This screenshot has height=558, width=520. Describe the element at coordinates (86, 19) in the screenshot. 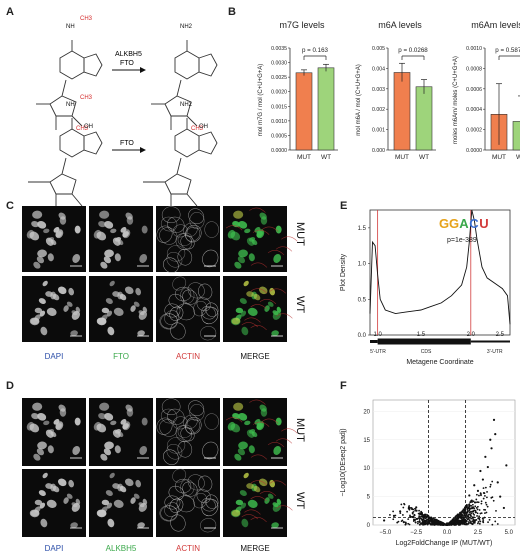

I see `methyl-label-top: CH3` at that location.